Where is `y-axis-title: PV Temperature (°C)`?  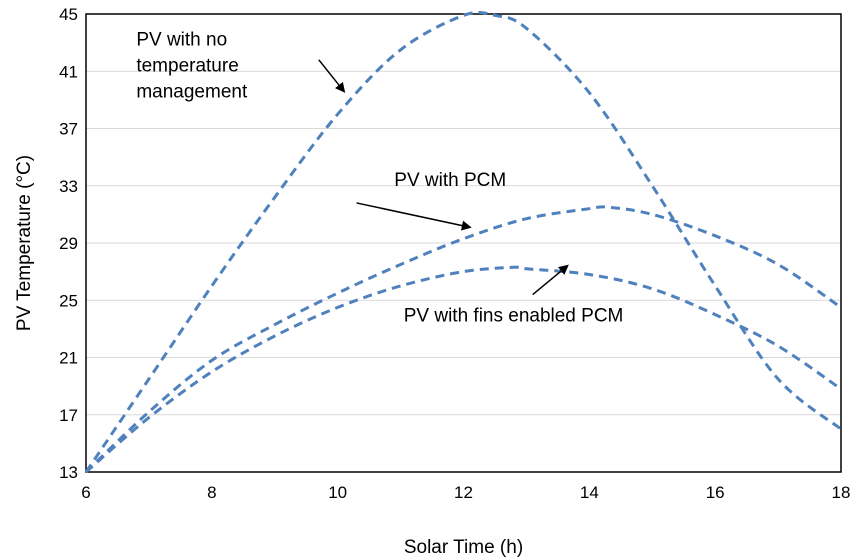
y-axis-title: PV Temperature (°C) is located at coordinates (24, 243).